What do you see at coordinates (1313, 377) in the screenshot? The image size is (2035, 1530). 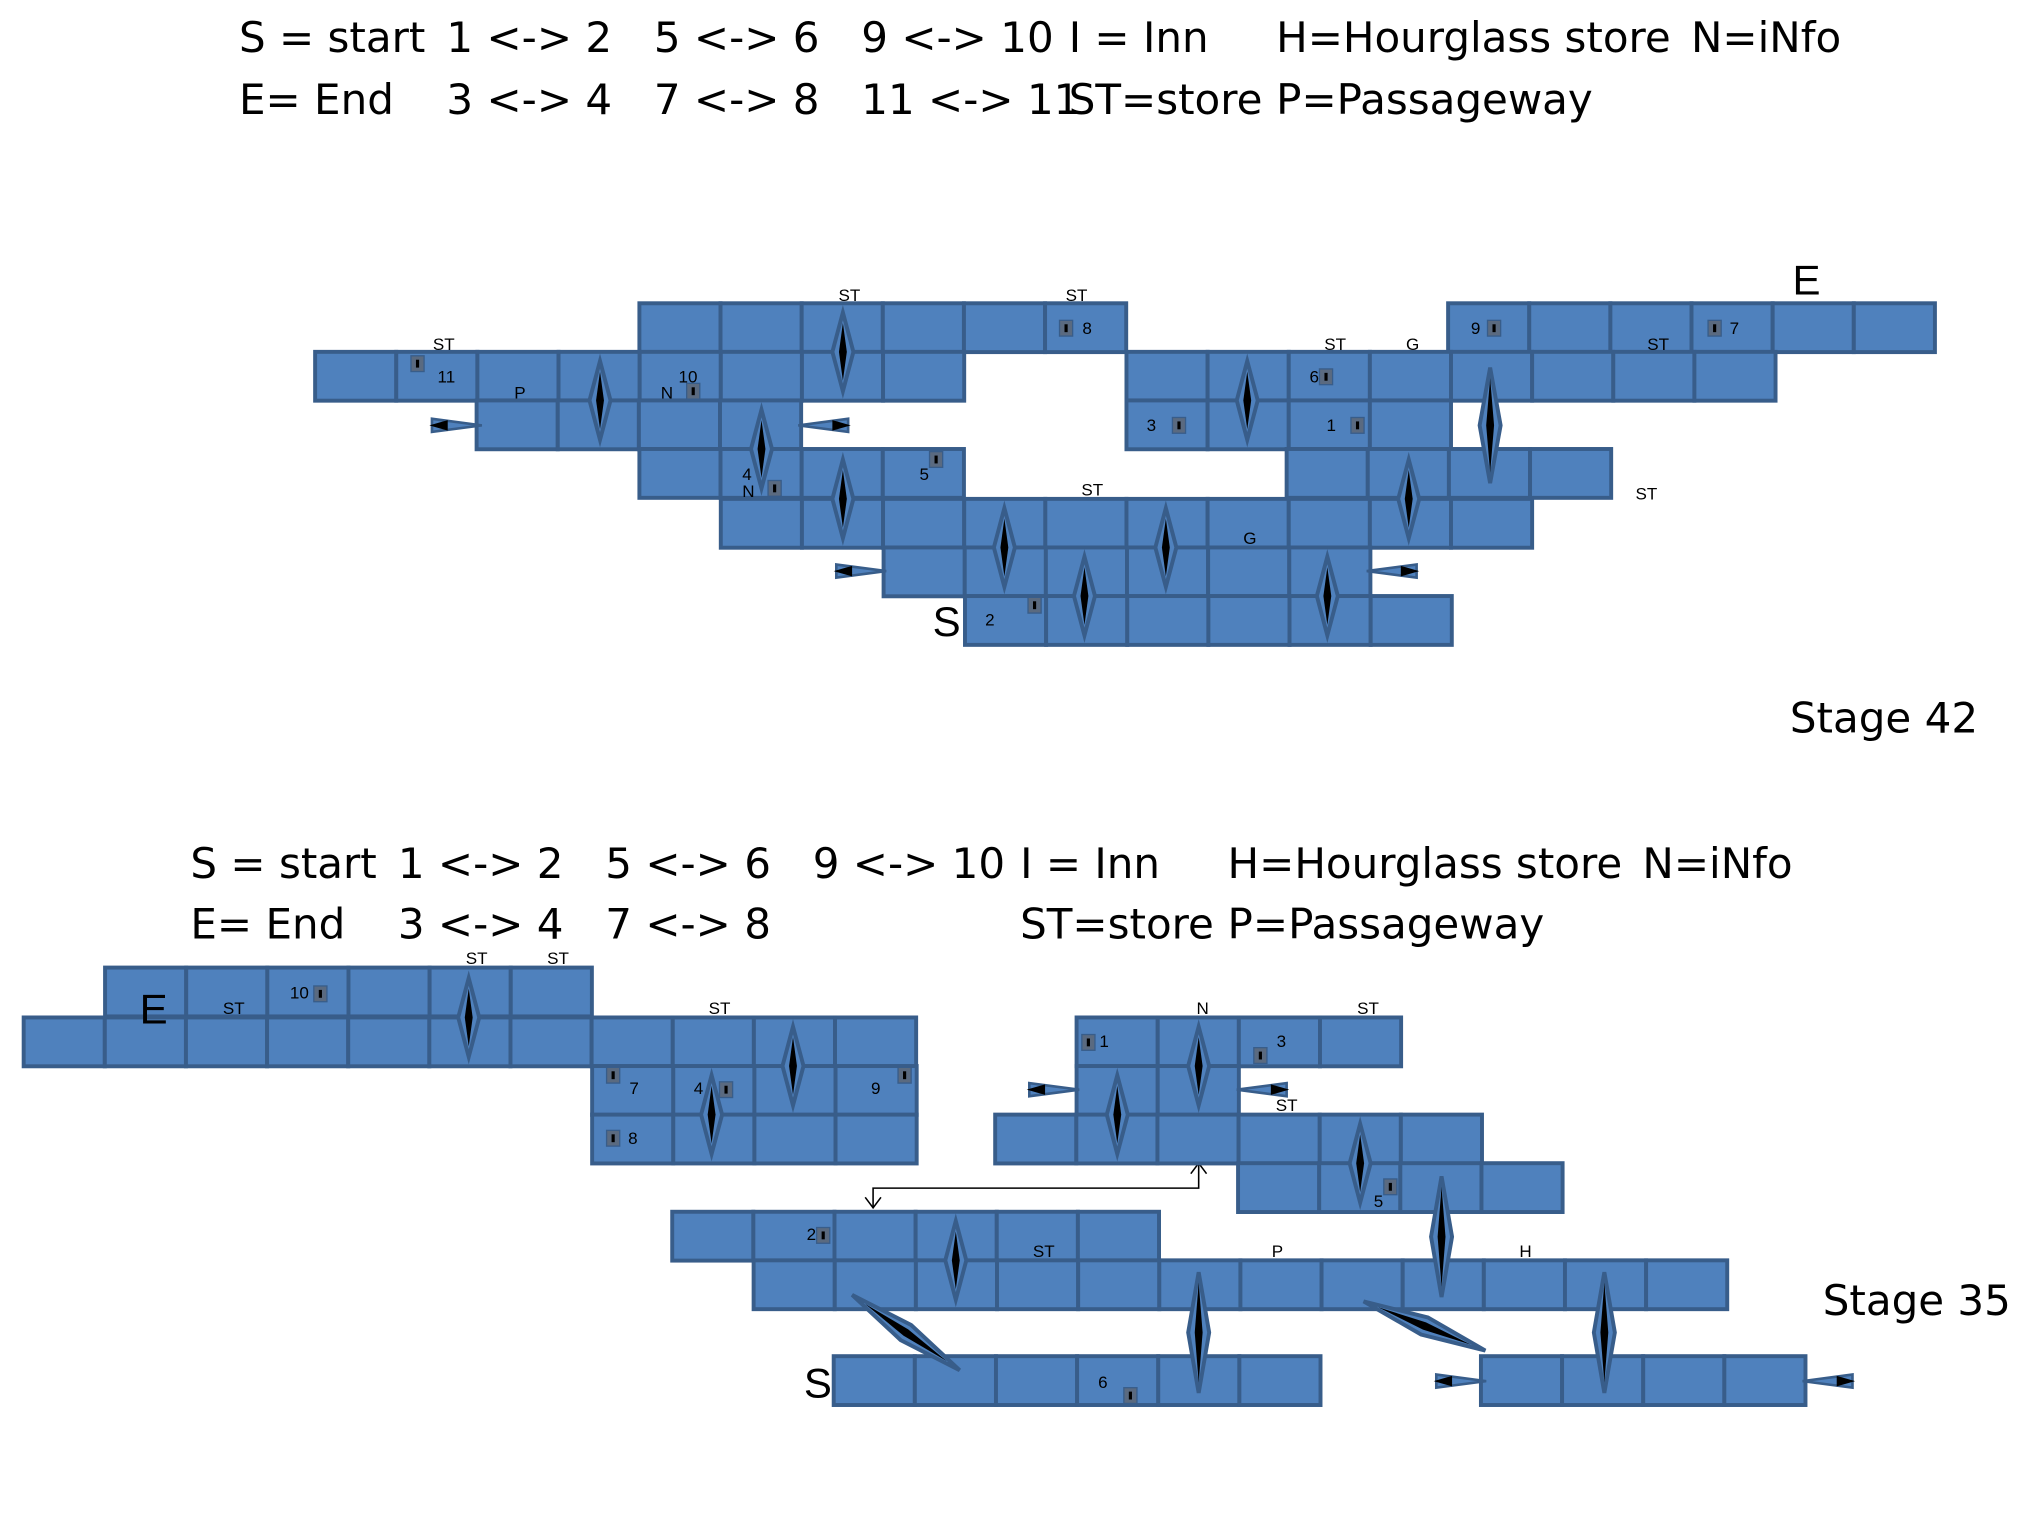 I see `room-label: 6` at bounding box center [1313, 377].